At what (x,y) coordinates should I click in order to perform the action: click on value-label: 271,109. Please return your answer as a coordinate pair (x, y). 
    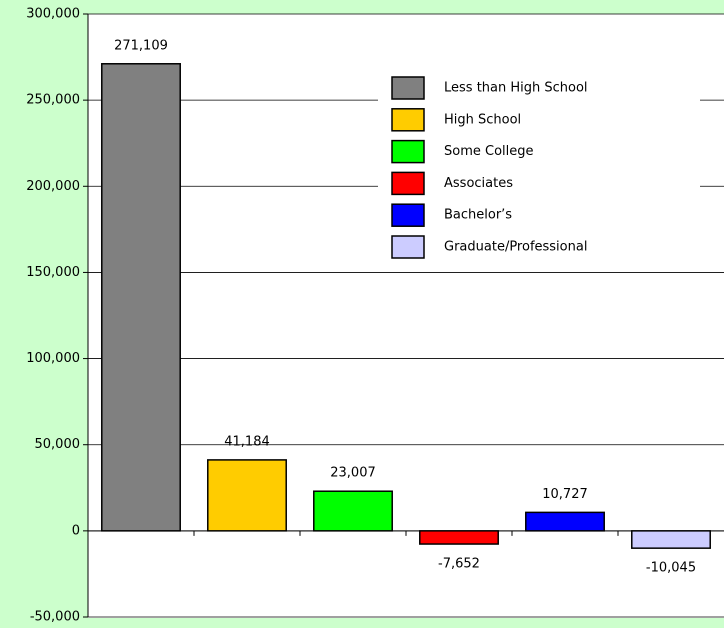
    Looking at the image, I should click on (141, 45).